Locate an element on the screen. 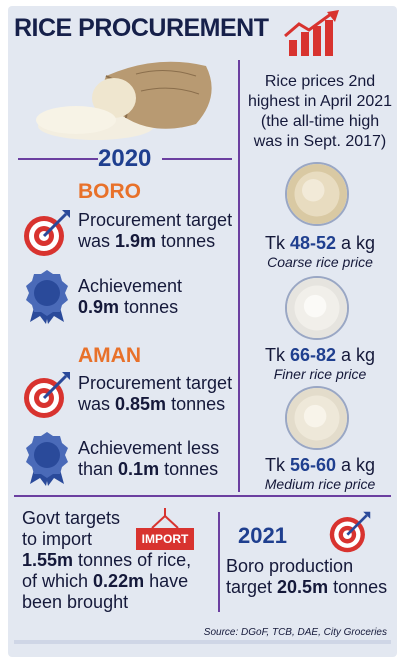  boro-achievement-line1: Achievement is located at coordinates (130, 286).